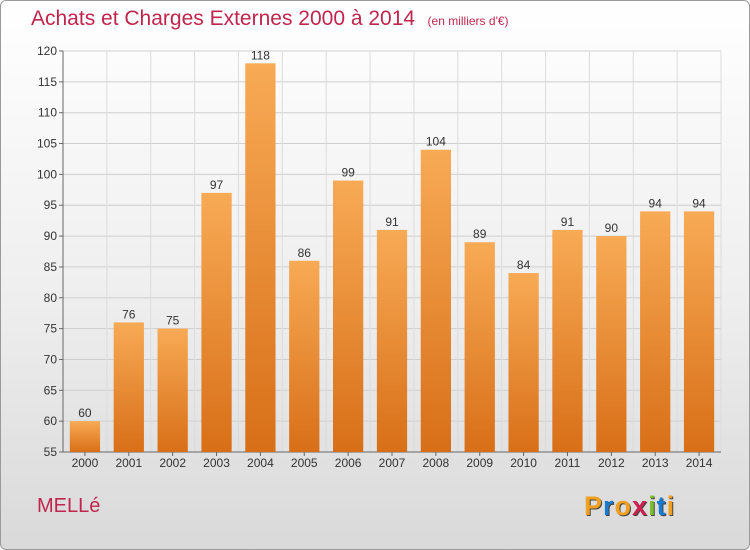 The height and width of the screenshot is (550, 750). What do you see at coordinates (172, 463) in the screenshot?
I see `x-tick-label: 2002` at bounding box center [172, 463].